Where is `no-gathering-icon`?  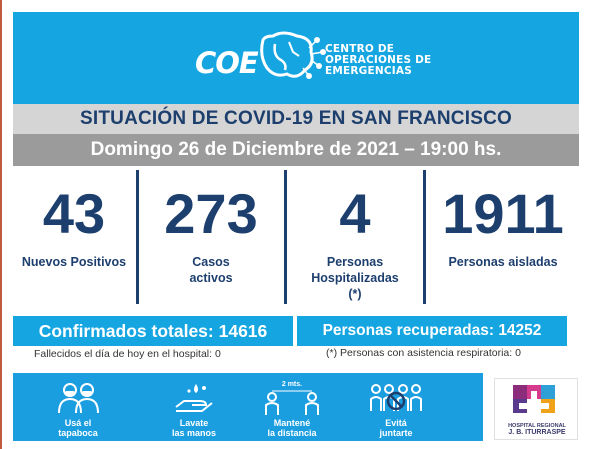
no-gathering-icon is located at coordinates (396, 397).